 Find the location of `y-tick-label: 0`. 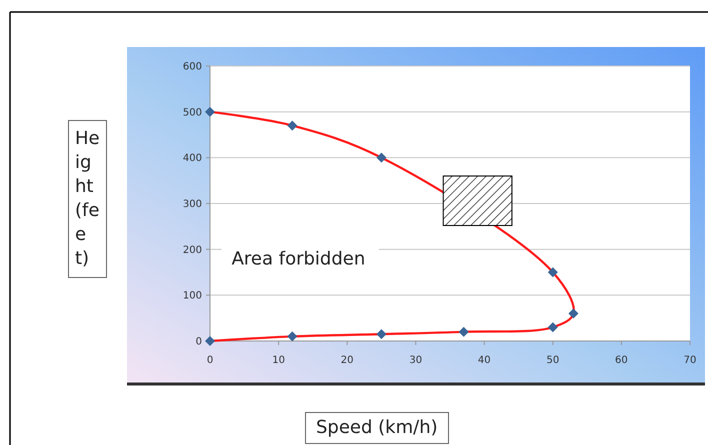

y-tick-label: 0 is located at coordinates (199, 342).